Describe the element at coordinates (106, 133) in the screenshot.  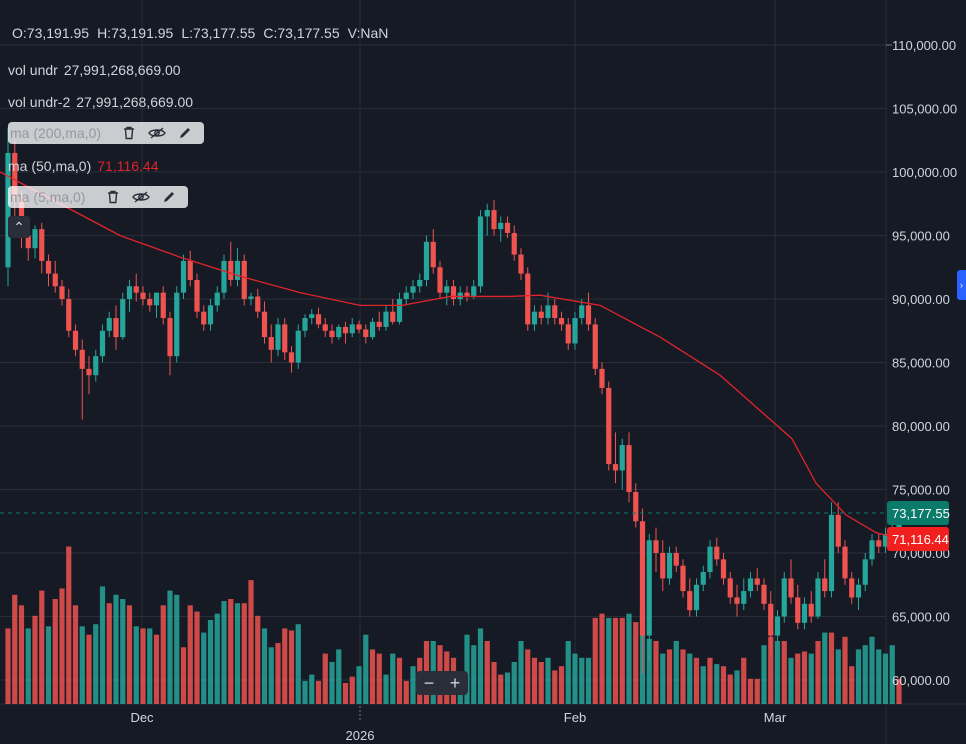
I see `indicator-ma-200: ma (200,ma,0)` at that location.